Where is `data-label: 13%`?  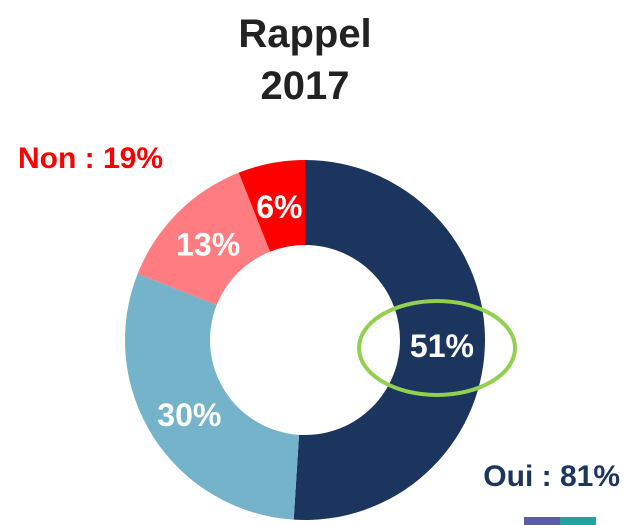 data-label: 13% is located at coordinates (208, 245).